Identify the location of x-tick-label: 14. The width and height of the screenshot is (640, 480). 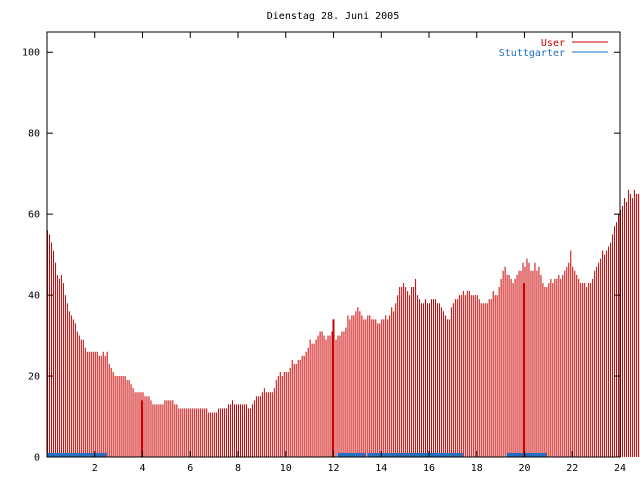
(381, 468).